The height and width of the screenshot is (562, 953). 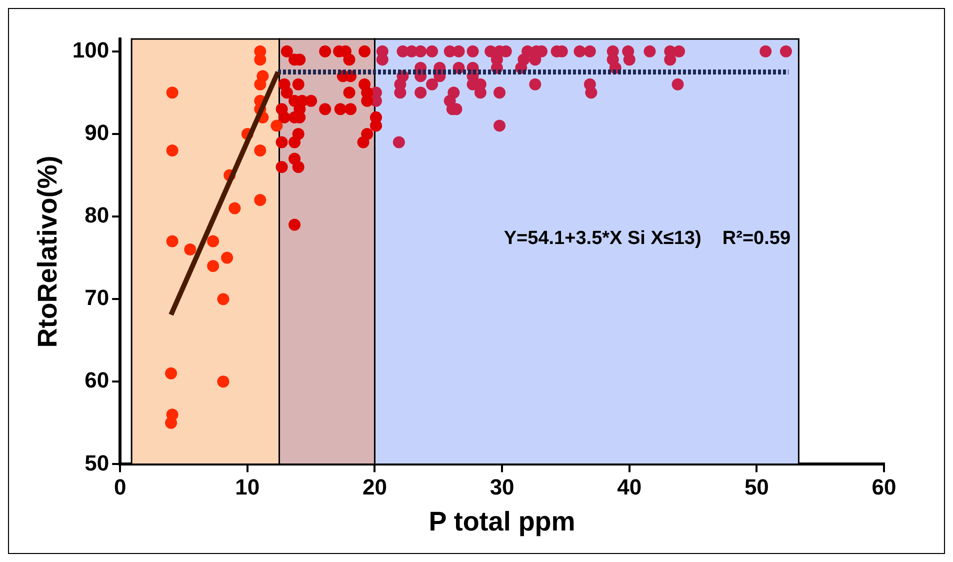 What do you see at coordinates (120, 487) in the screenshot?
I see `x-tick-label: 0` at bounding box center [120, 487].